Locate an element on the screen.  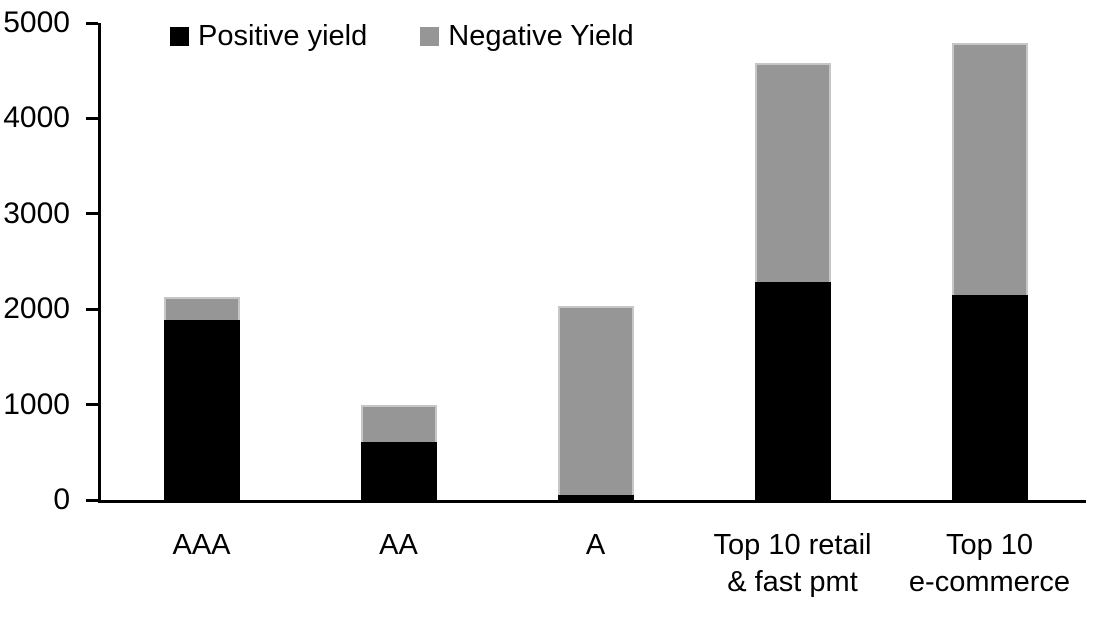
chart-legend: Positive yield Negative Yield is located at coordinates (402, 36).